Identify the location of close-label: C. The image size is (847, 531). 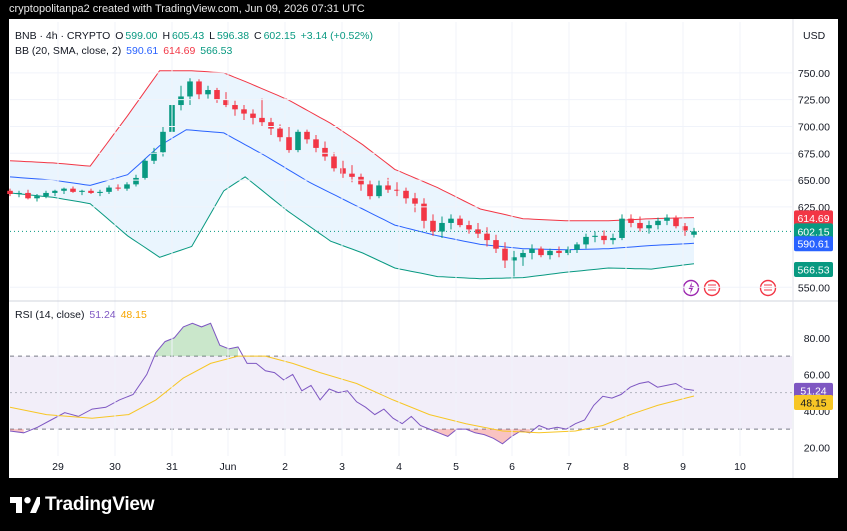
(257, 36).